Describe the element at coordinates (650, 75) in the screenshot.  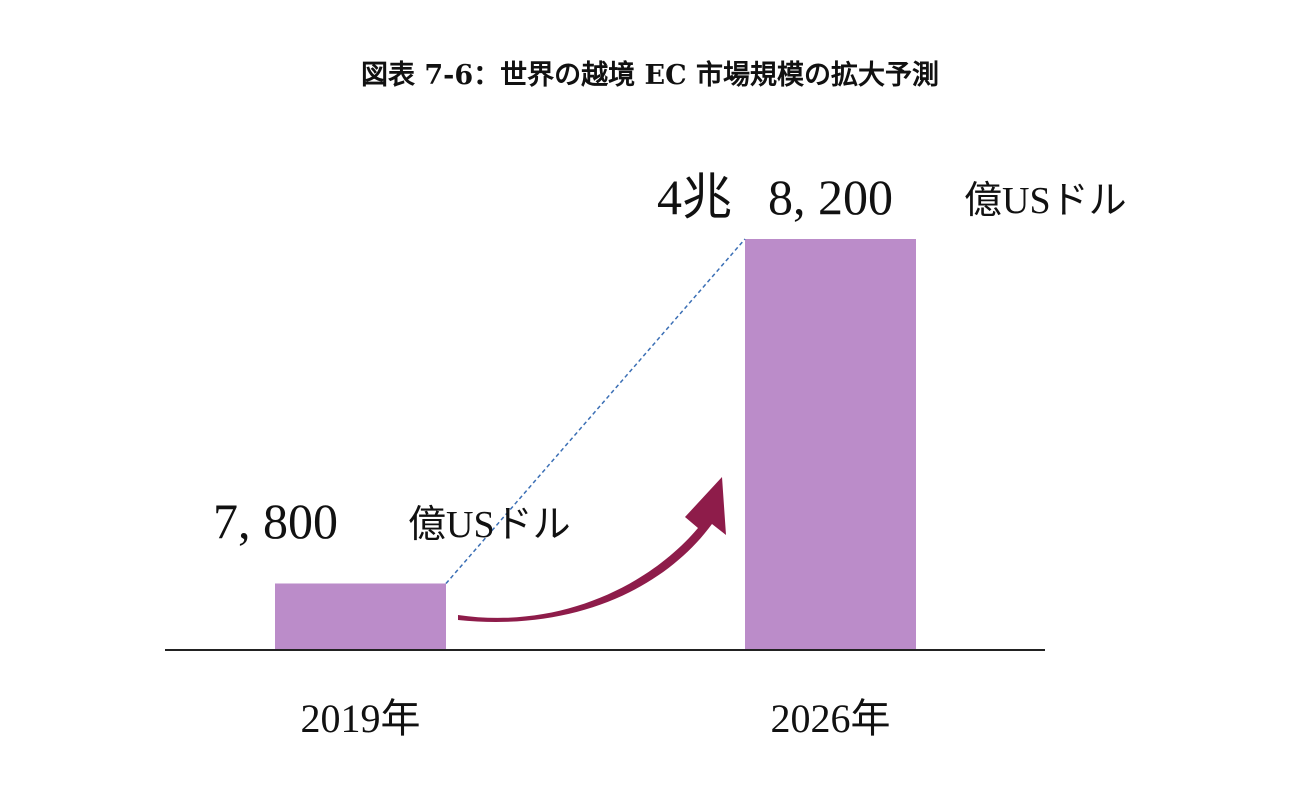
I see `chart-title: 図表 7-6：世界の越境 EC 市場規模の拡大予測` at that location.